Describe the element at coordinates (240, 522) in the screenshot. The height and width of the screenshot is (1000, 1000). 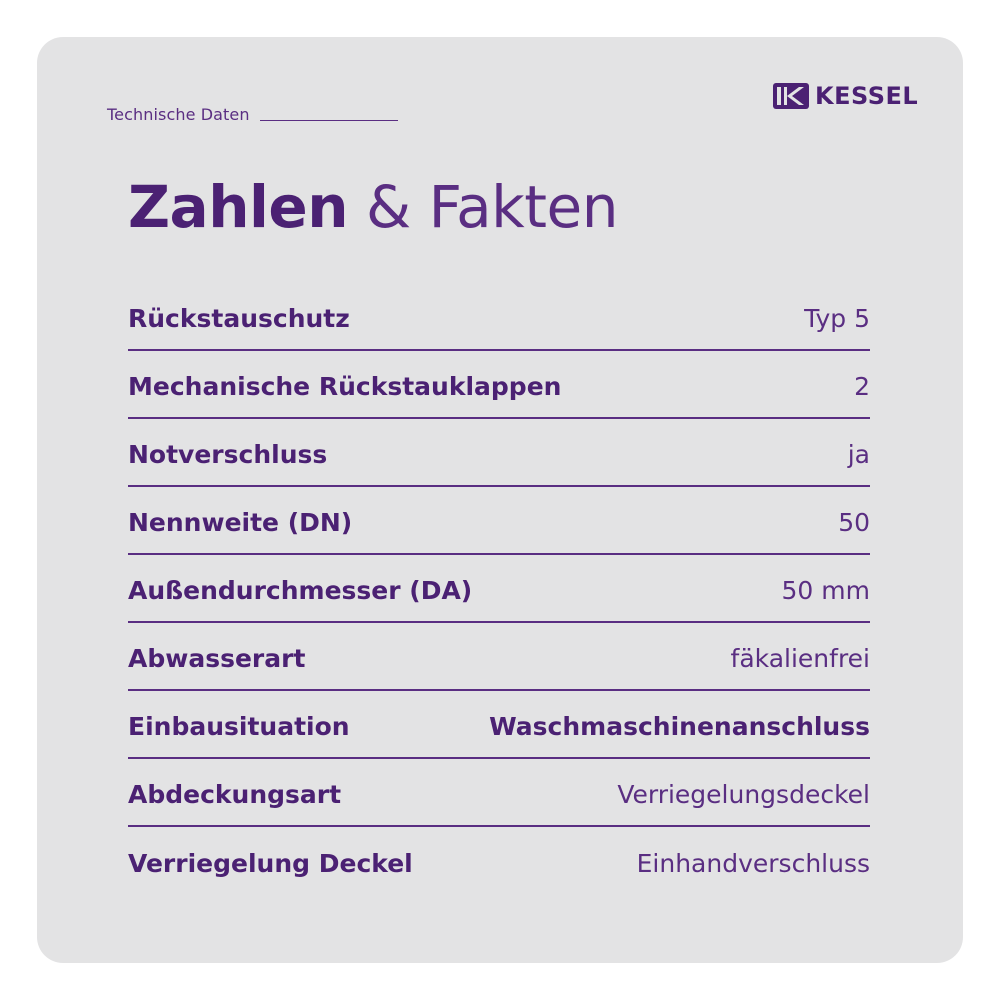
I see `spec-label: Nennweite (DN)` at that location.